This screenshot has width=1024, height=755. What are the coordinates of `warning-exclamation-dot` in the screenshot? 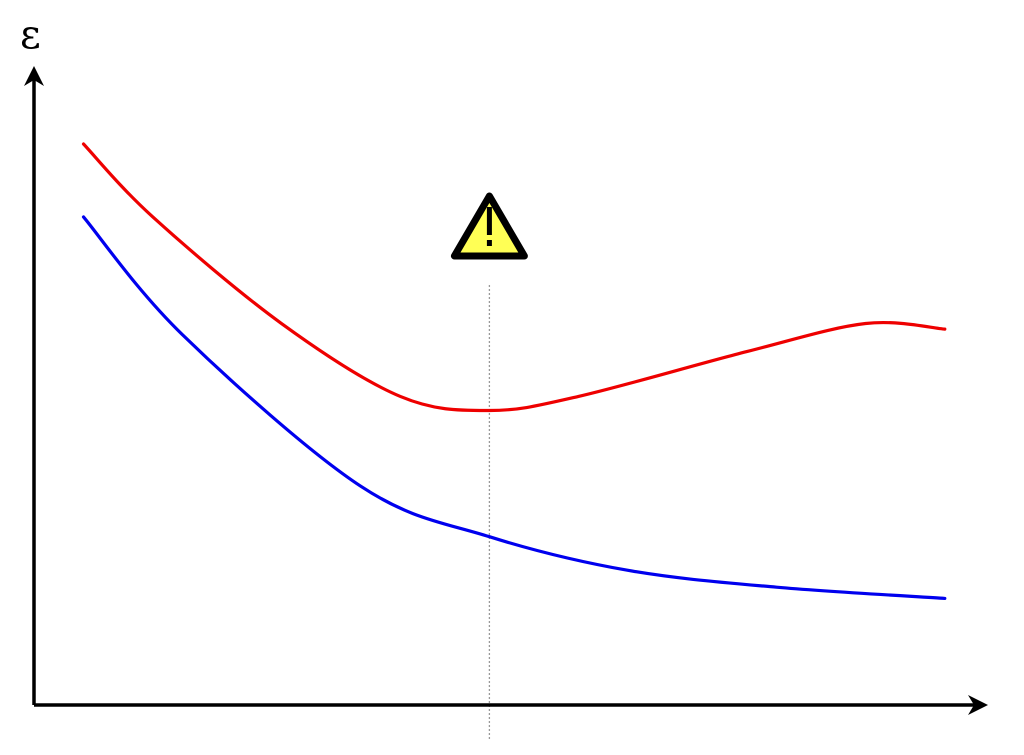 It's located at (489, 243).